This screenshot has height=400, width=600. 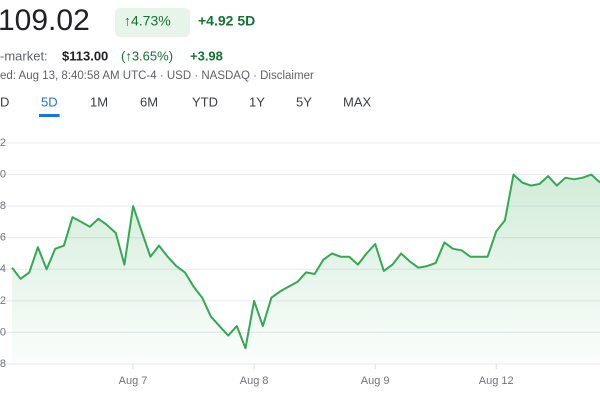 What do you see at coordinates (3, 364) in the screenshot?
I see `y-tick-label: 98` at bounding box center [3, 364].